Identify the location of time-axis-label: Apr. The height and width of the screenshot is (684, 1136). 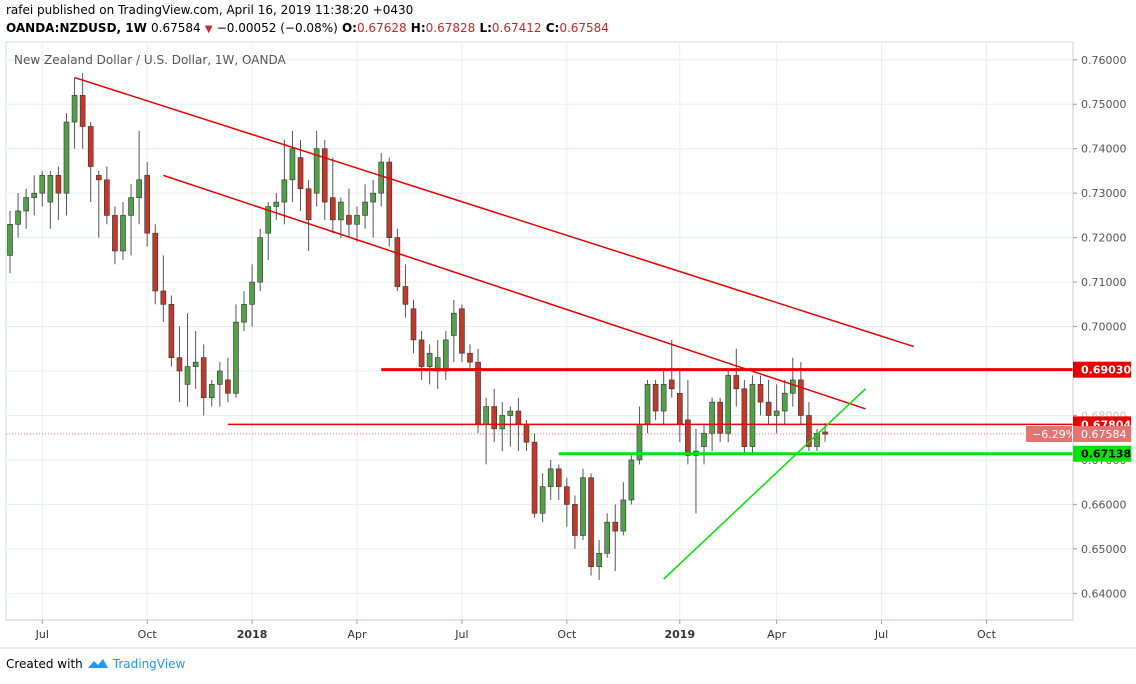
(357, 634).